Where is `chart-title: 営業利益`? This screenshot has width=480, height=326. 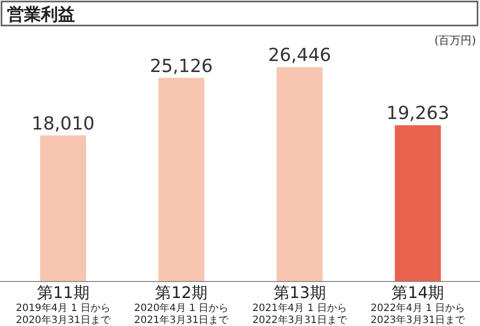 chart-title: 営業利益 is located at coordinates (41, 15).